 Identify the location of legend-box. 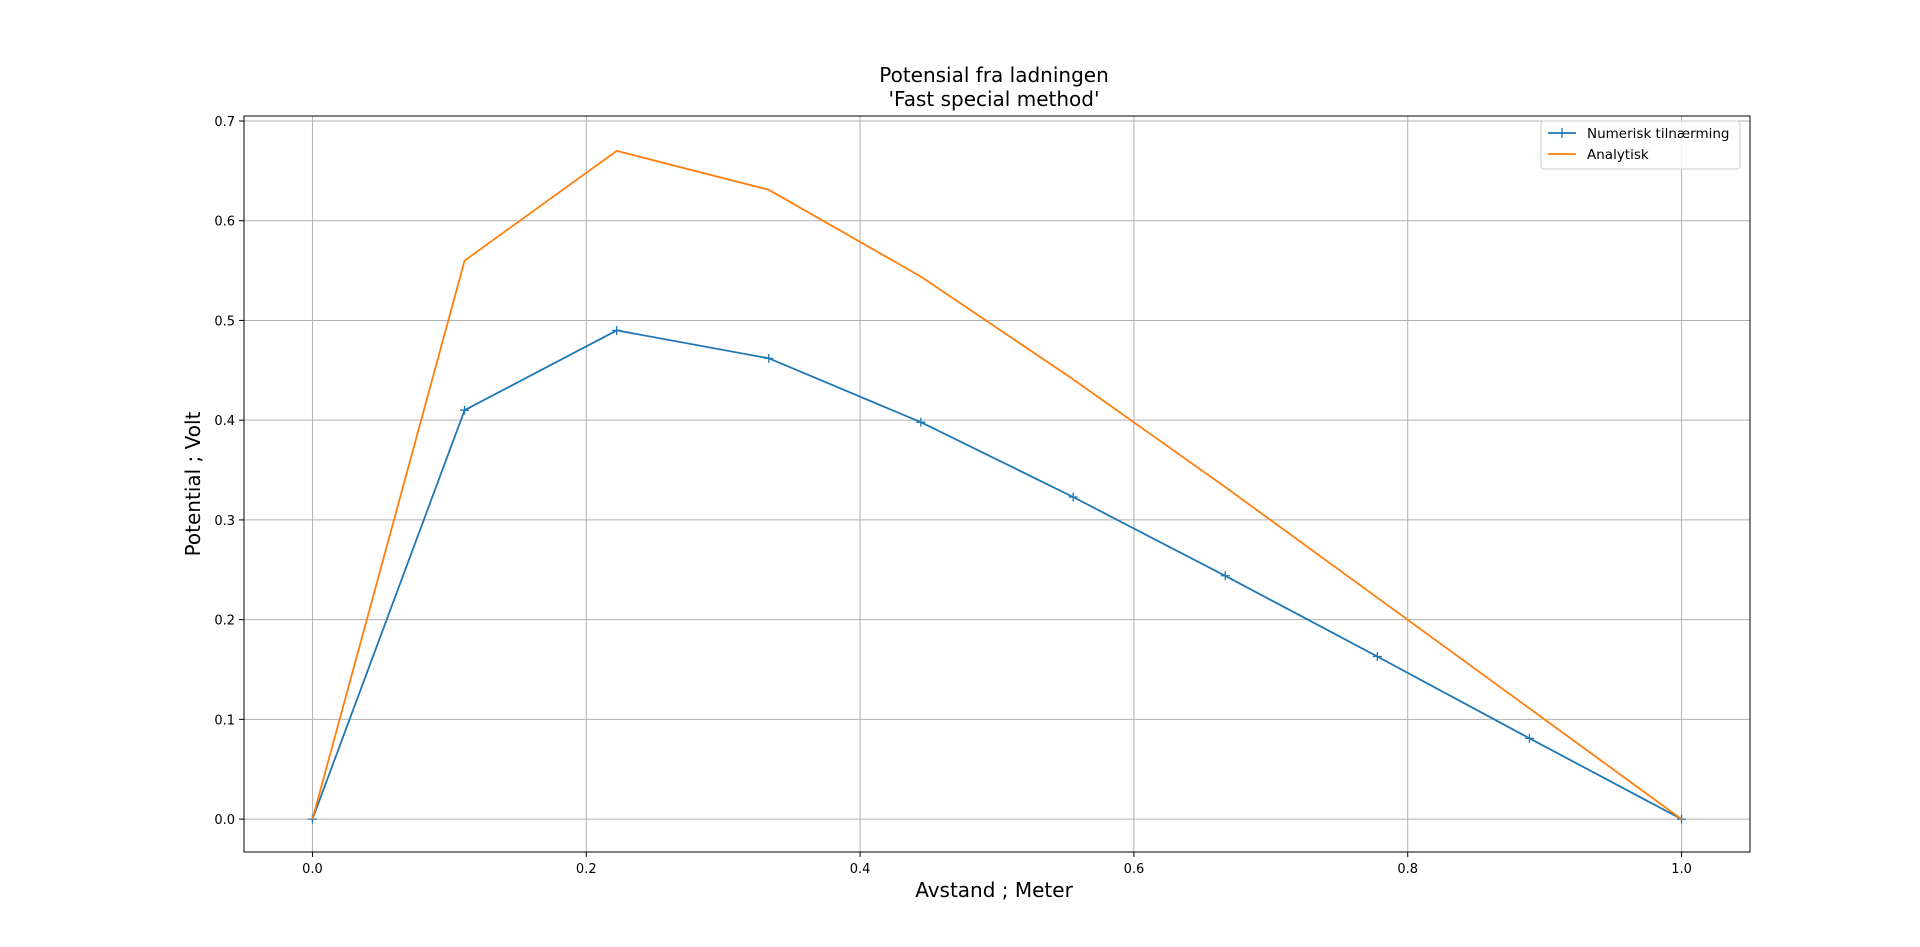
(1640, 145).